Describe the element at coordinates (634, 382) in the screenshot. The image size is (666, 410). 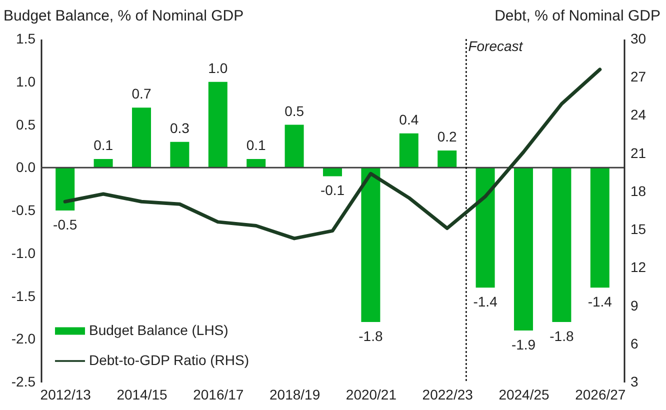
I see `y2-tick-label: 3` at that location.